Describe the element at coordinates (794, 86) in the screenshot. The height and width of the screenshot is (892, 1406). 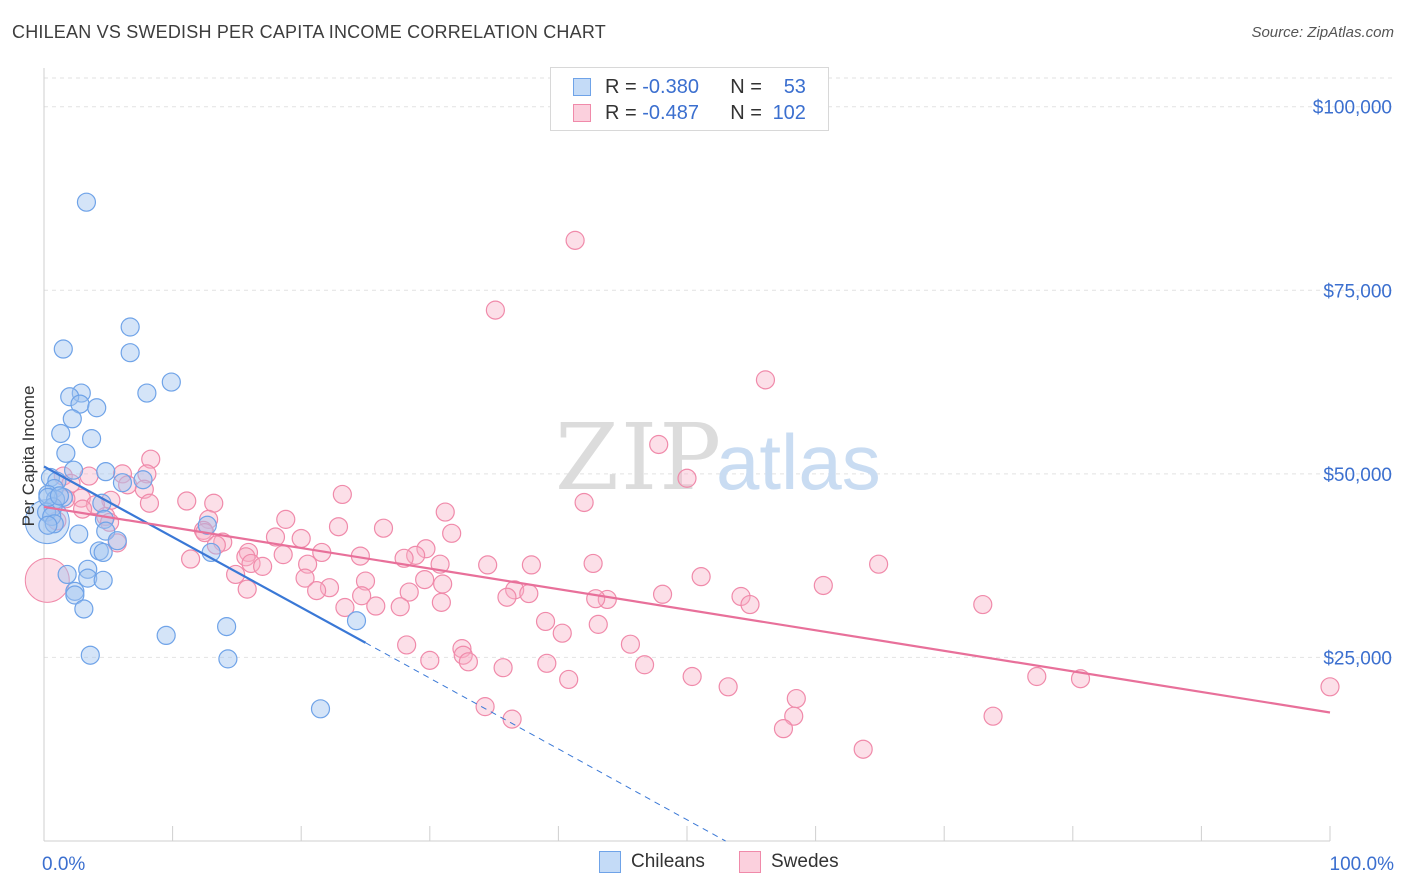
I see `legend-n-value: 53` at that location.